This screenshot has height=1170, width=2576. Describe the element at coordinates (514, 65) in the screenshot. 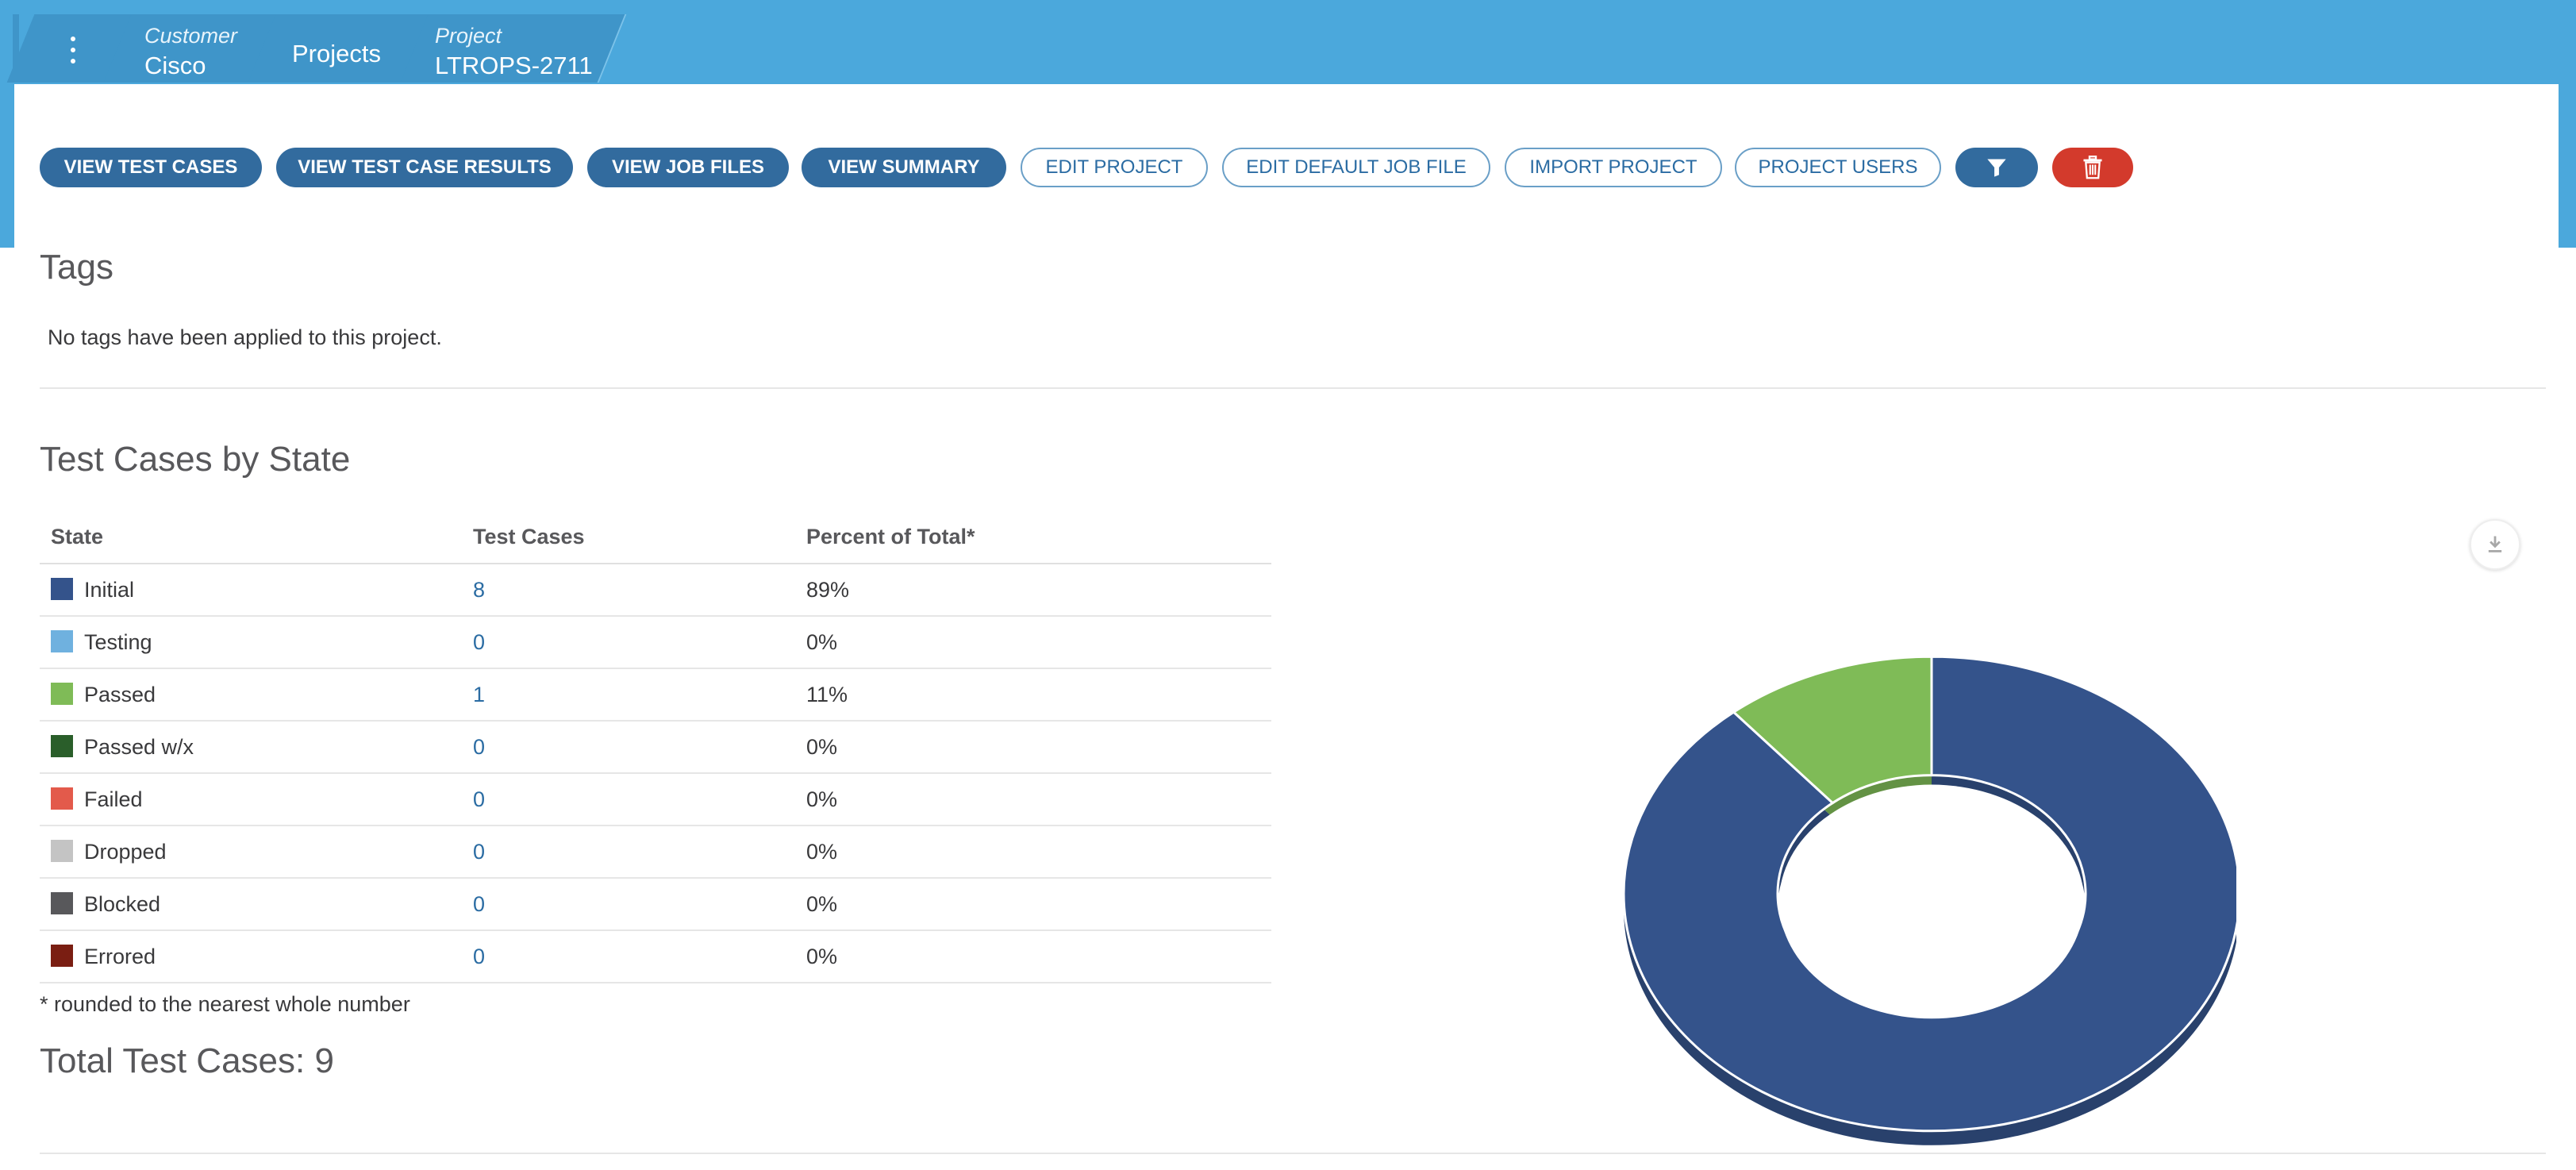

I see `breadcrumb-project-value: LTROPS-2711` at that location.